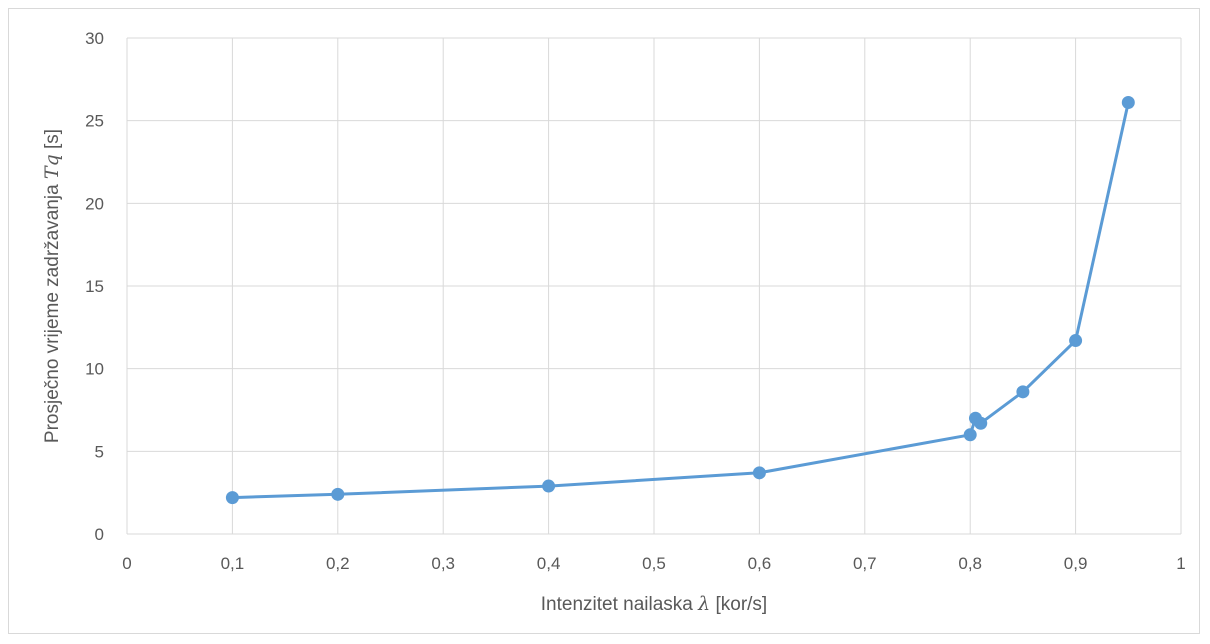 The image size is (1210, 644). Describe the element at coordinates (126, 563) in the screenshot. I see `x-tick-label: 0` at that location.